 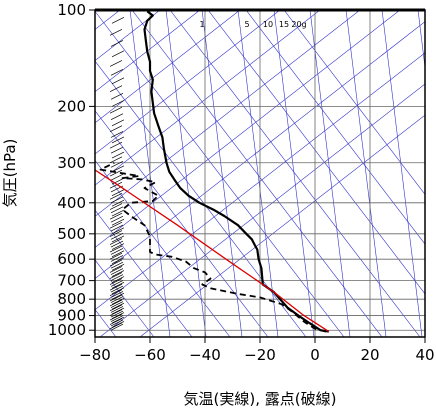 I want to click on y-tick-label: 900, so click(x=71, y=316).